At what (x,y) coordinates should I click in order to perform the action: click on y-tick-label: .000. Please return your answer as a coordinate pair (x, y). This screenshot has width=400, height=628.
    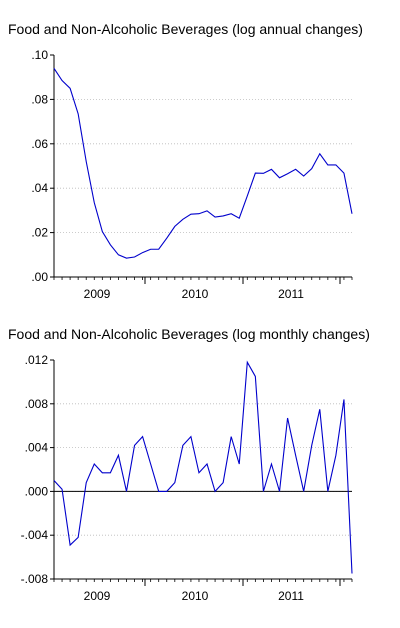
    Looking at the image, I should click on (37, 491).